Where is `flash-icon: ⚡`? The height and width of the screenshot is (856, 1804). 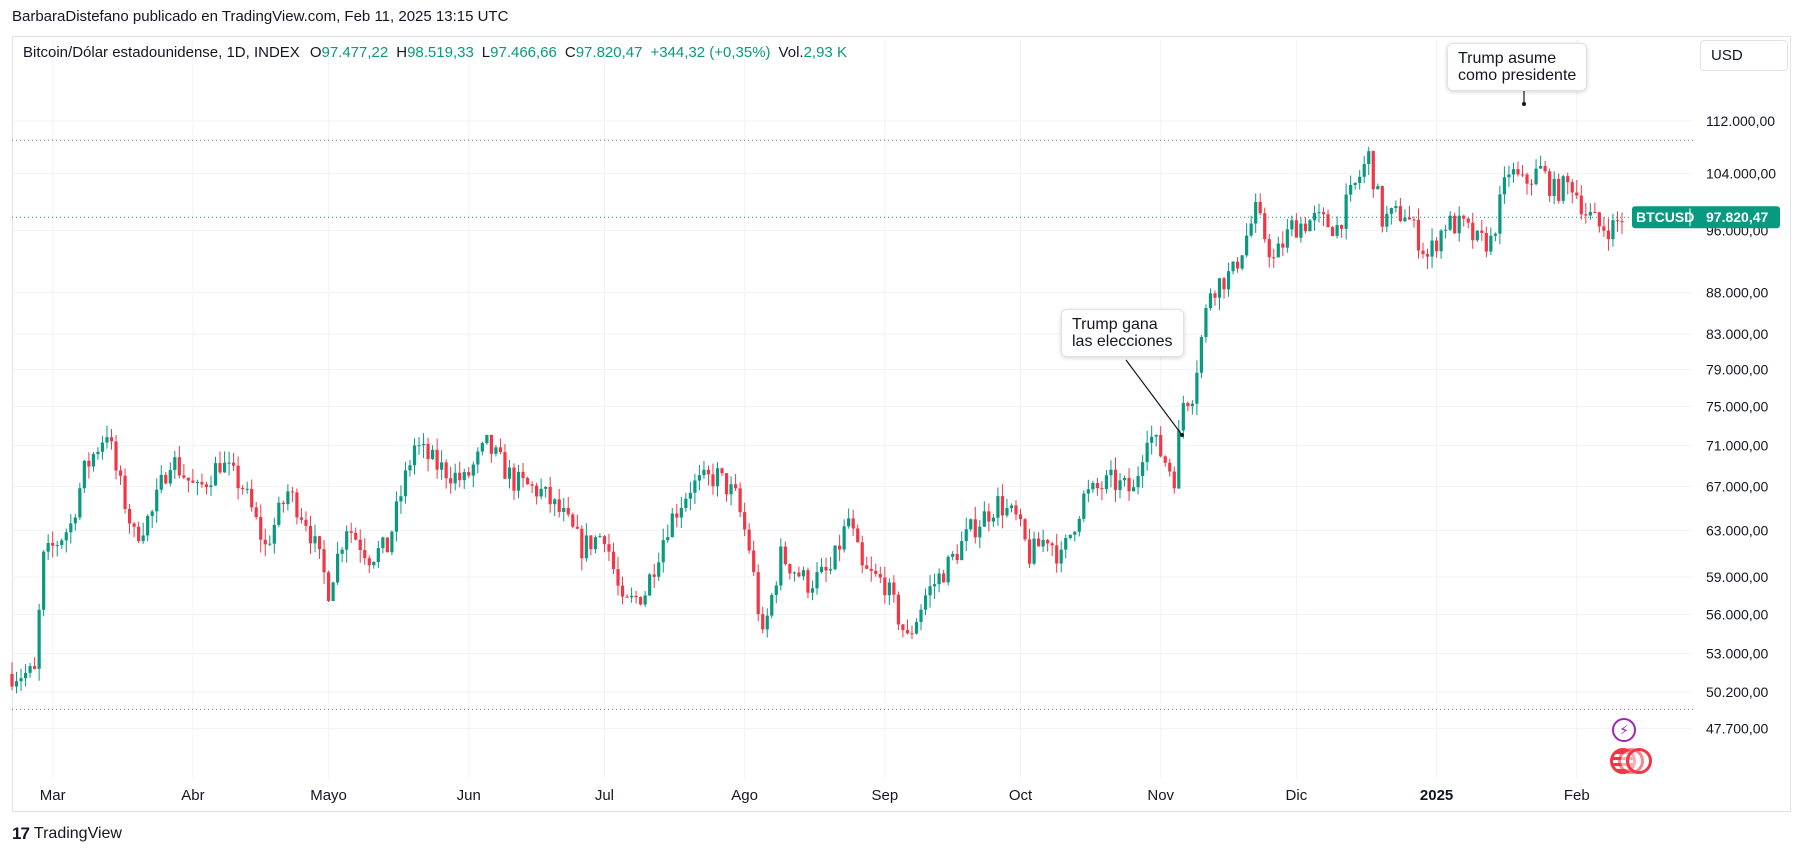
flash-icon: ⚡ is located at coordinates (1624, 730).